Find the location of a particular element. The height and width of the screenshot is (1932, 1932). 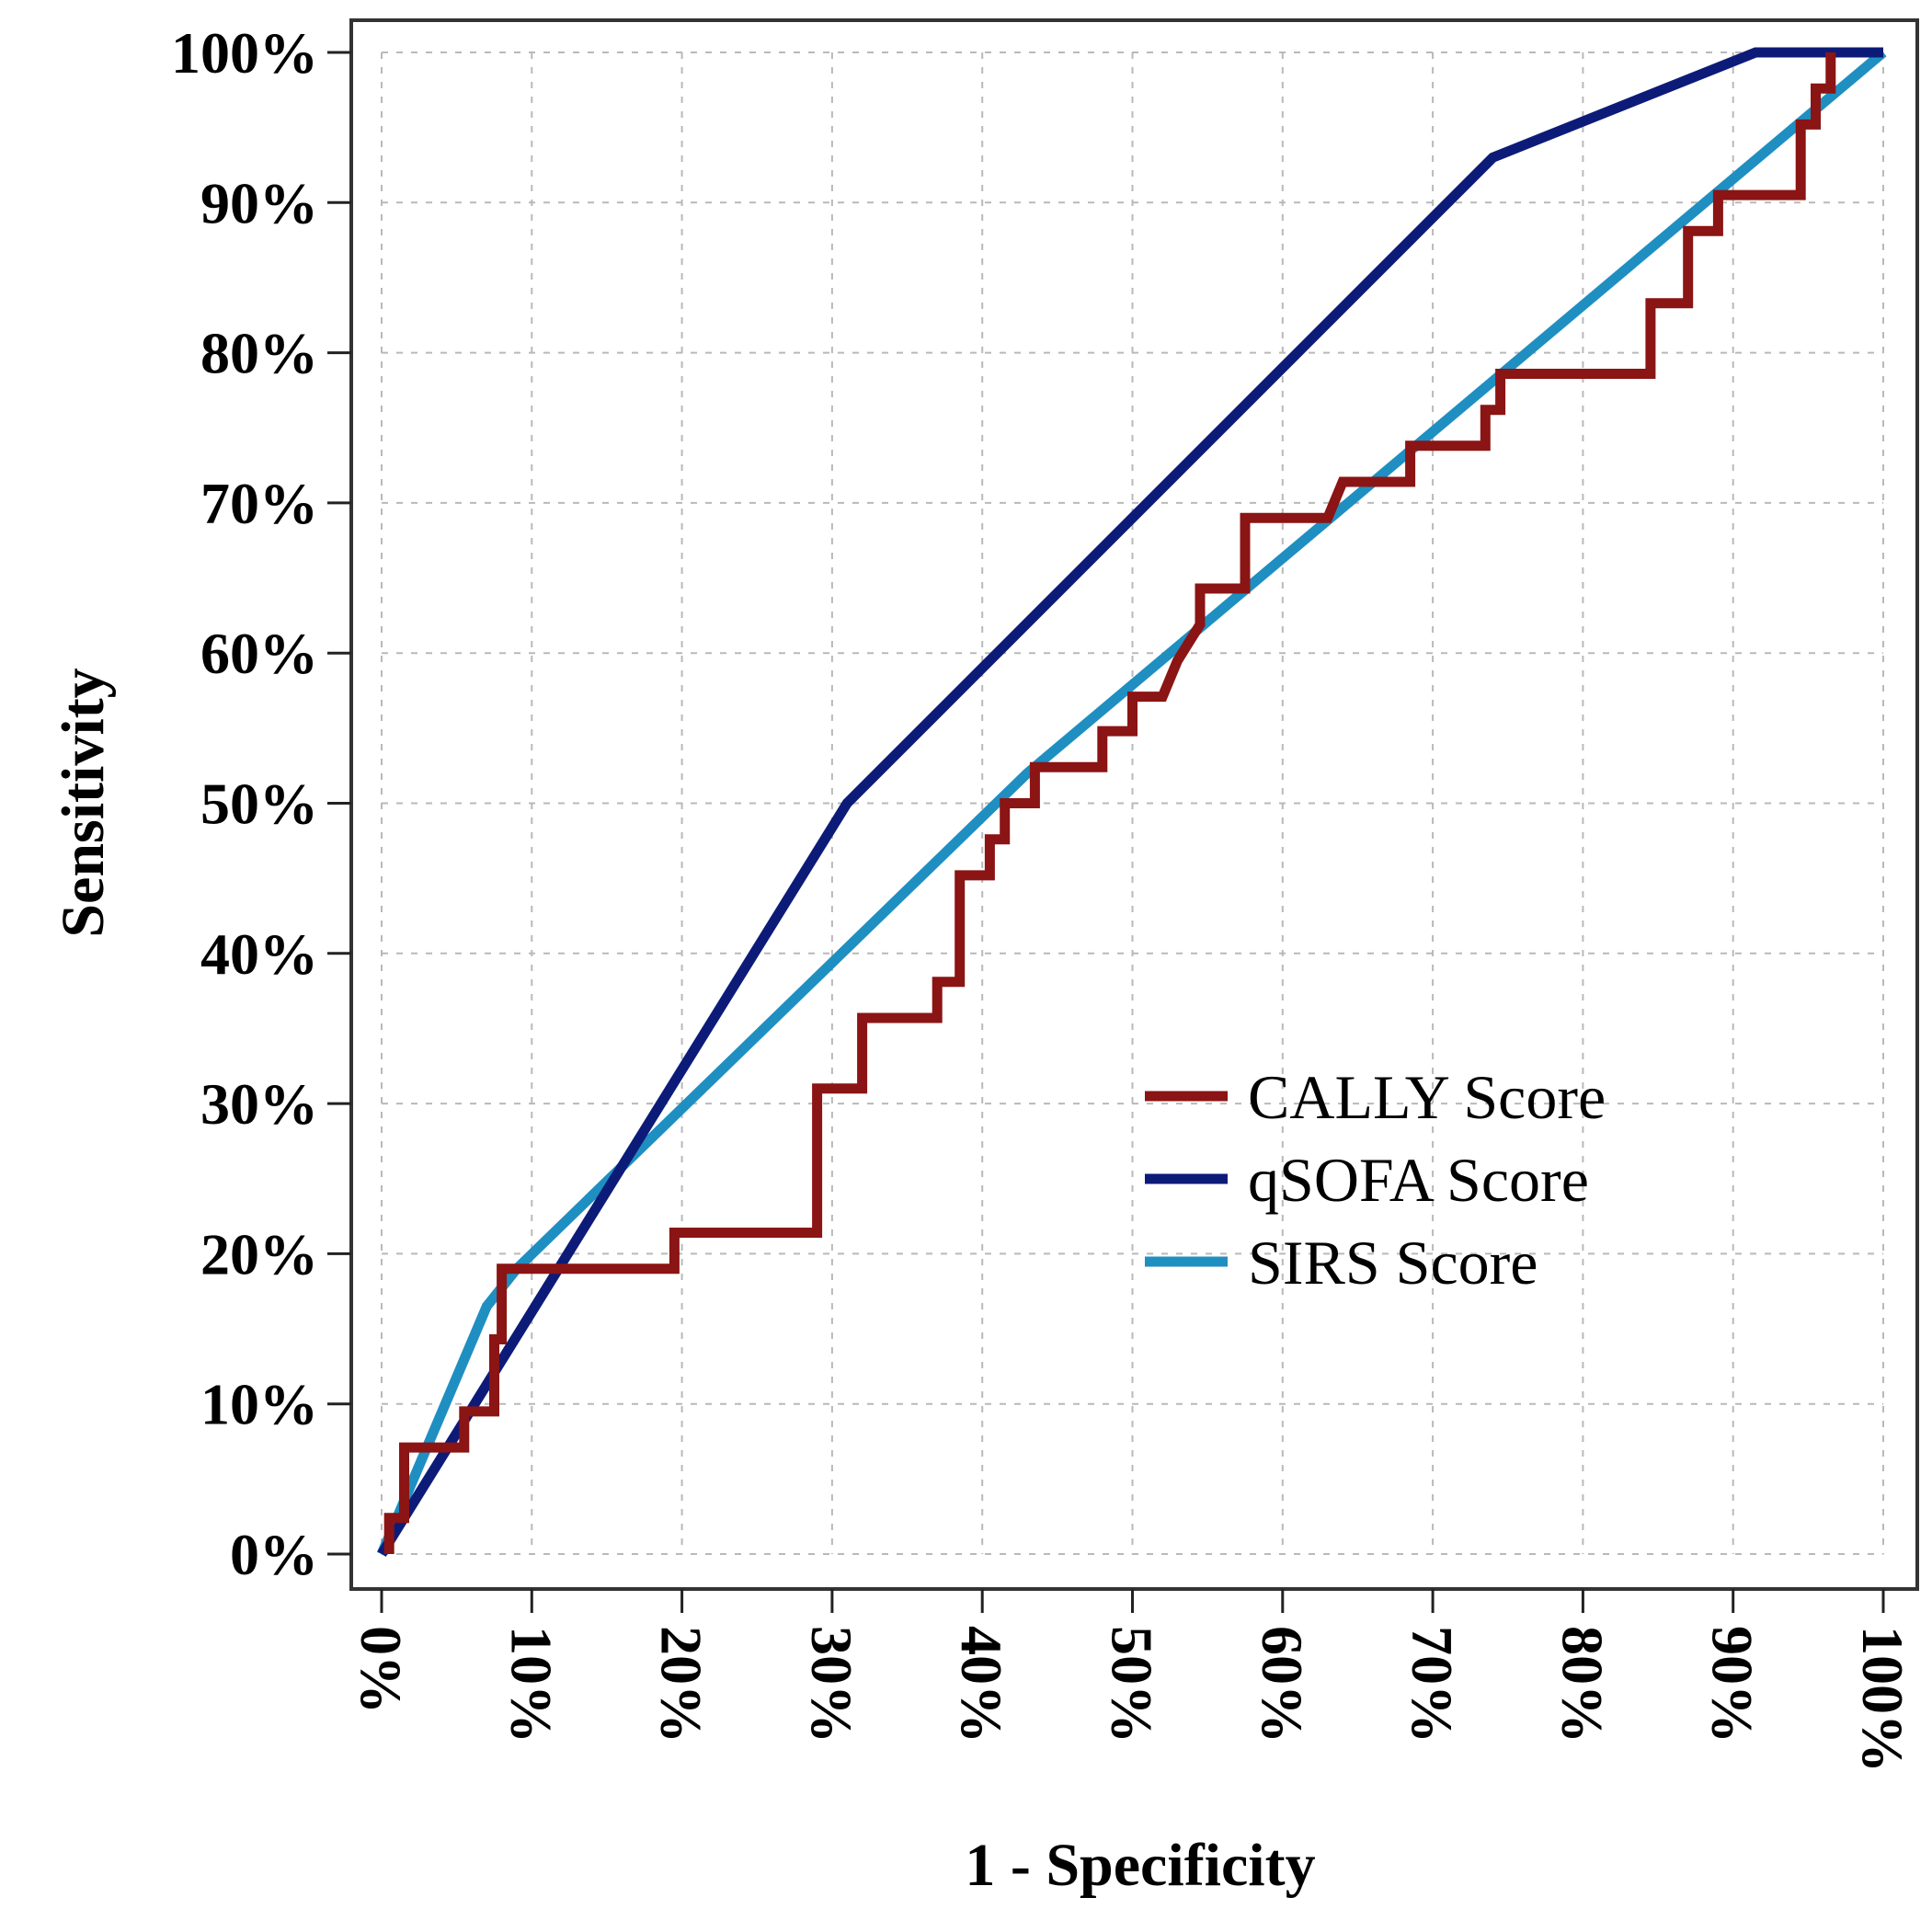

x-tick-label: 100% is located at coordinates (1882, 1699).